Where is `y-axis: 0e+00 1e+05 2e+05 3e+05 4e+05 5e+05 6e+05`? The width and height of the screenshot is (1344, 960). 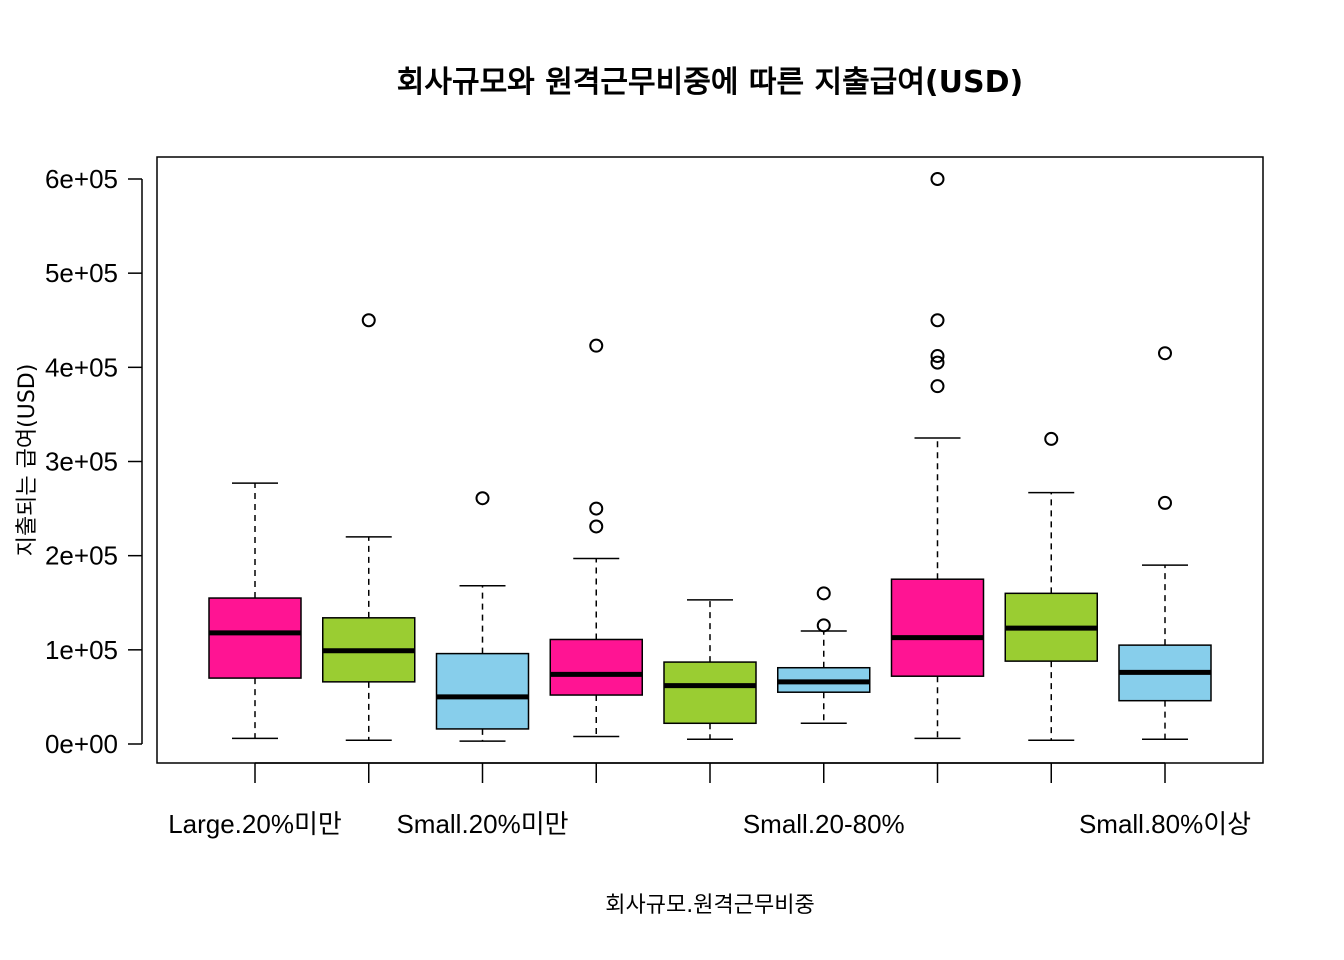
y-axis: 0e+00 1e+05 2e+05 3e+05 4e+05 5e+05 6e+05 is located at coordinates (94, 461).